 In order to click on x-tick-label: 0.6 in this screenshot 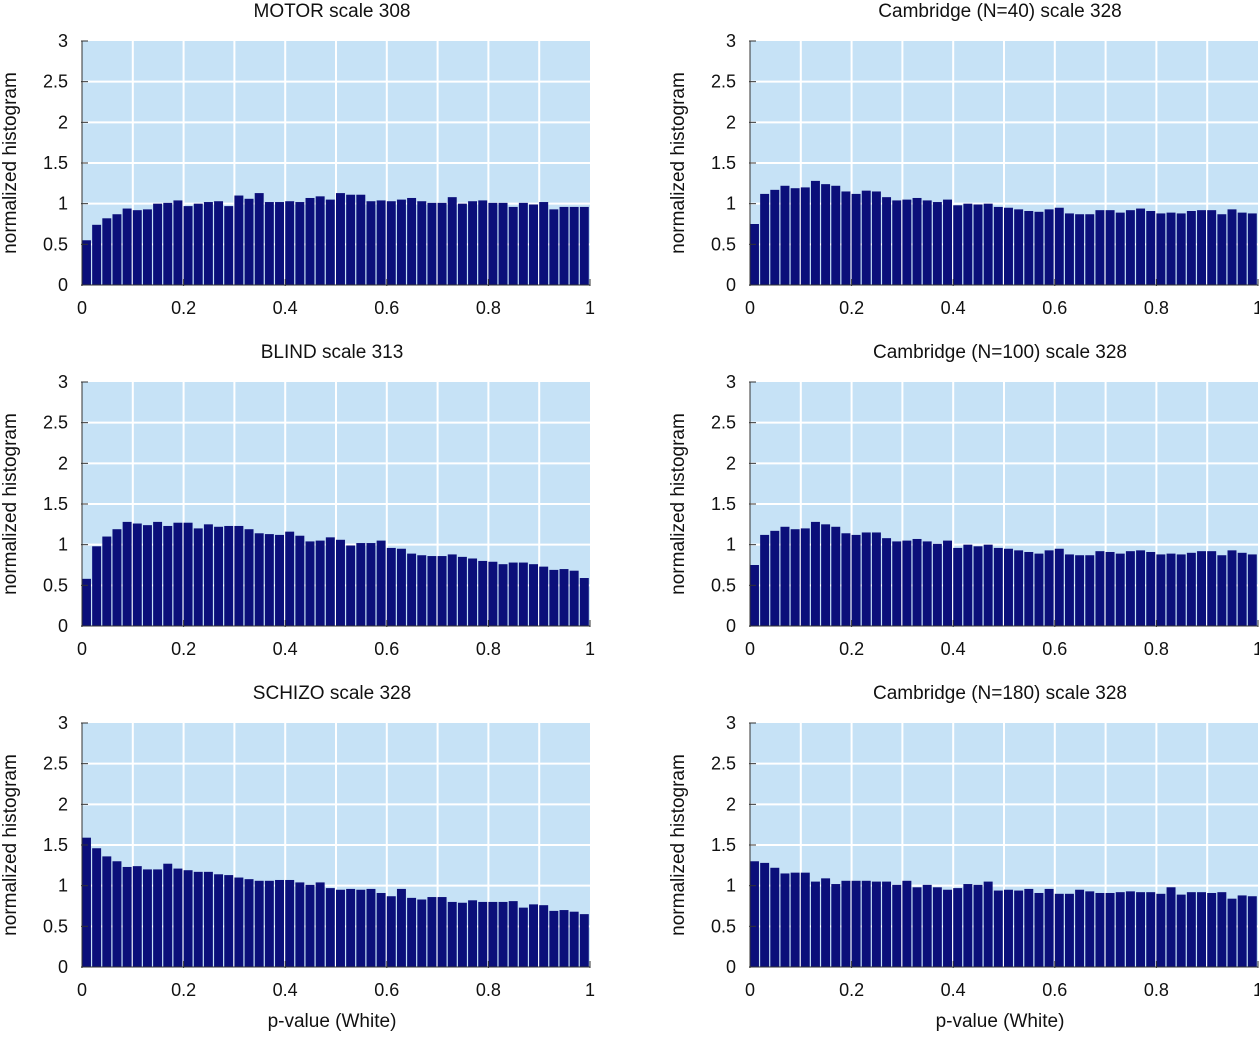, I will do `click(386, 990)`.